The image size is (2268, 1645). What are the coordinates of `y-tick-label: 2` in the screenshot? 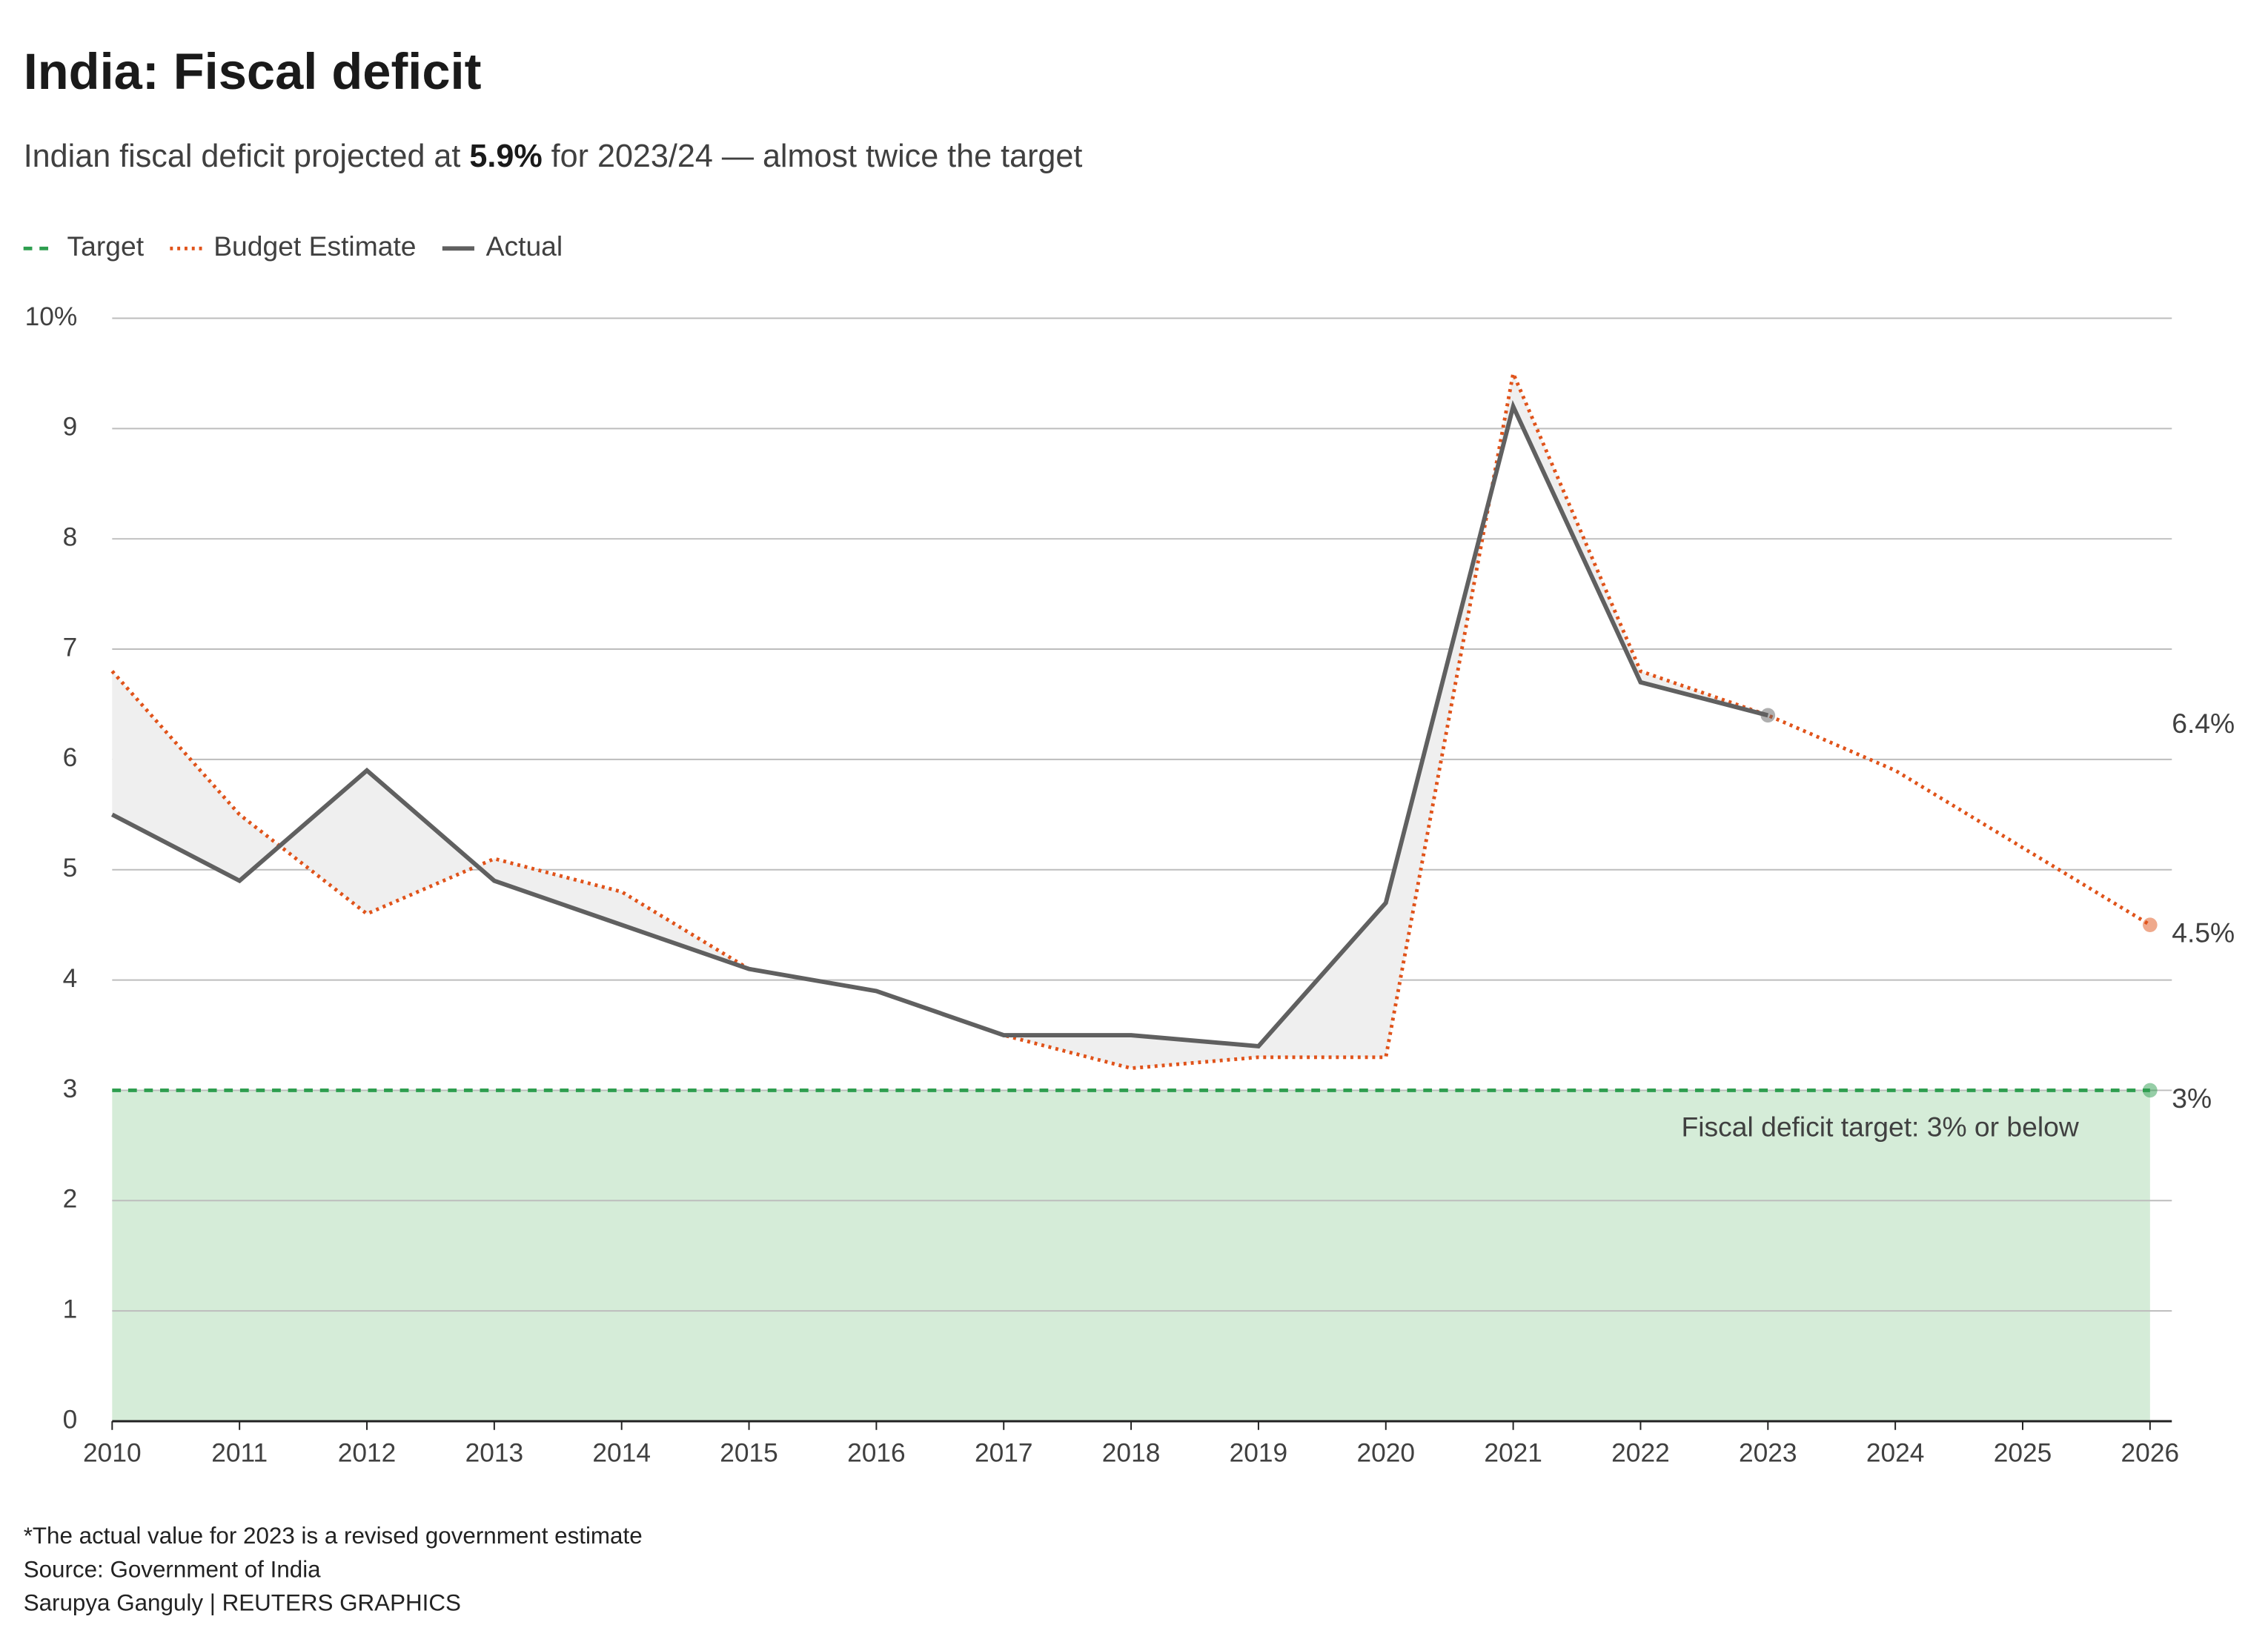 It's located at (70, 1199).